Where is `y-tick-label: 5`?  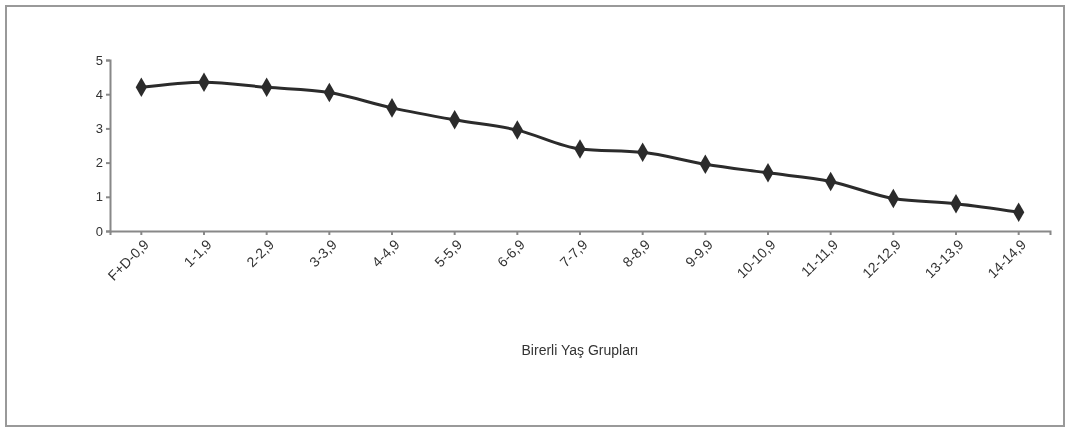 y-tick-label: 5 is located at coordinates (99, 60).